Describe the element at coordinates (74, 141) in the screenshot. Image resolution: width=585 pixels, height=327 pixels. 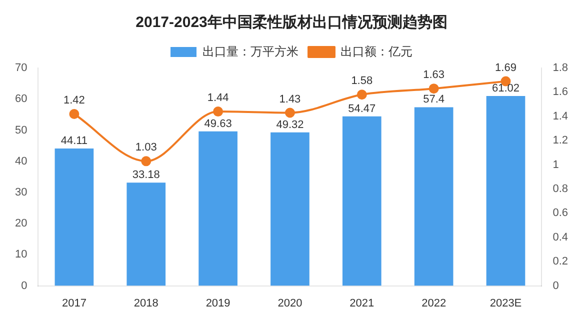
I see `data-label: 44.11` at that location.